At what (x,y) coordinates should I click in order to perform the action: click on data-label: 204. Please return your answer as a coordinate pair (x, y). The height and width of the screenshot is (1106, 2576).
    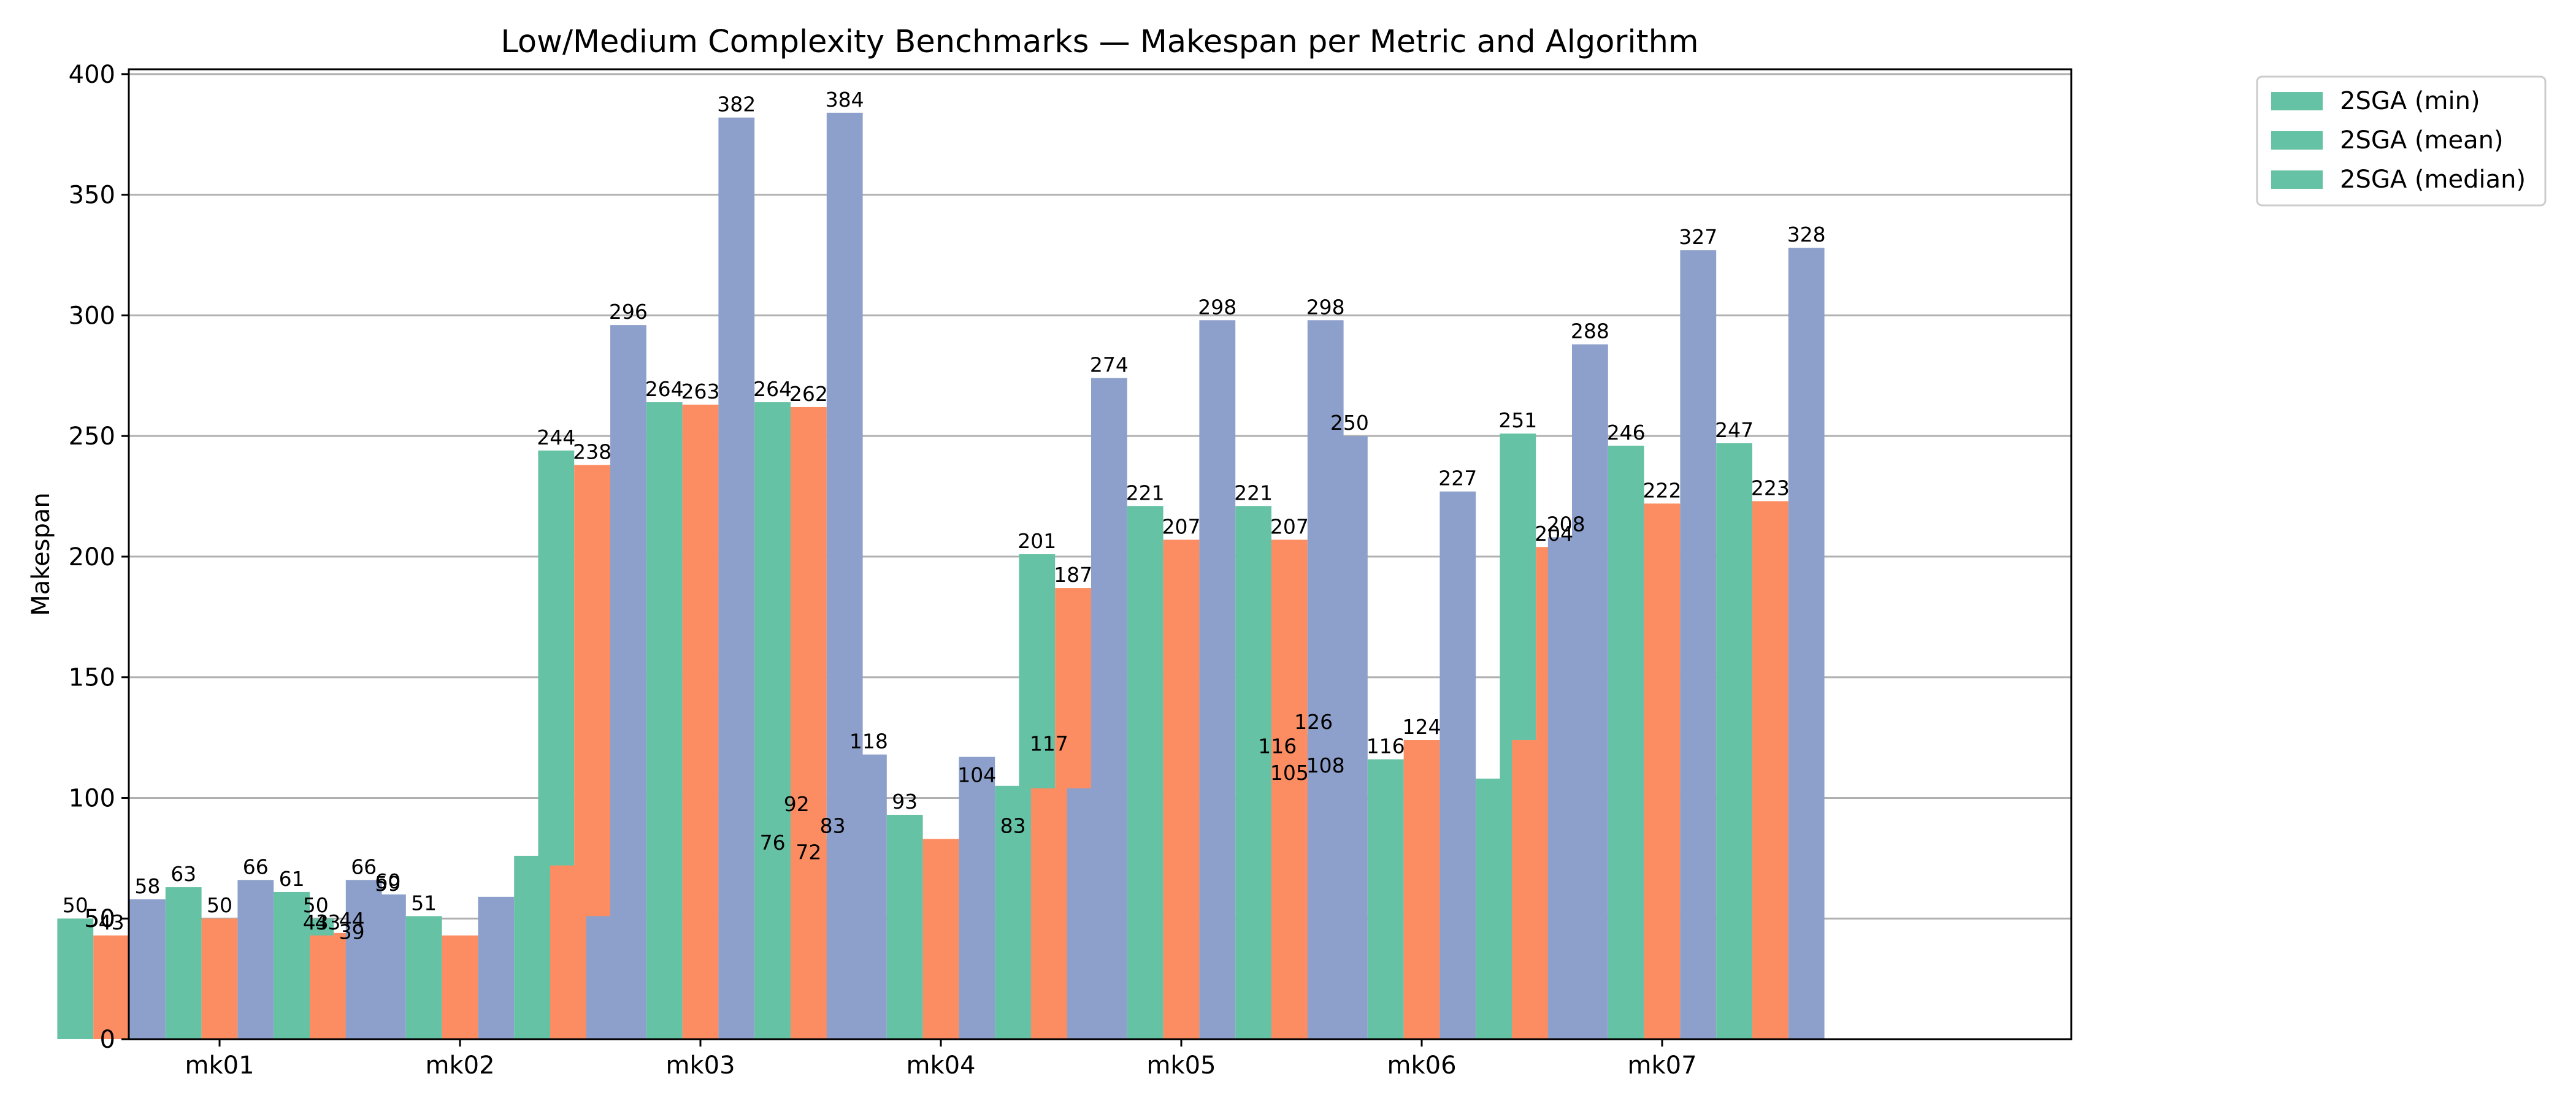
    Looking at the image, I should click on (1554, 534).